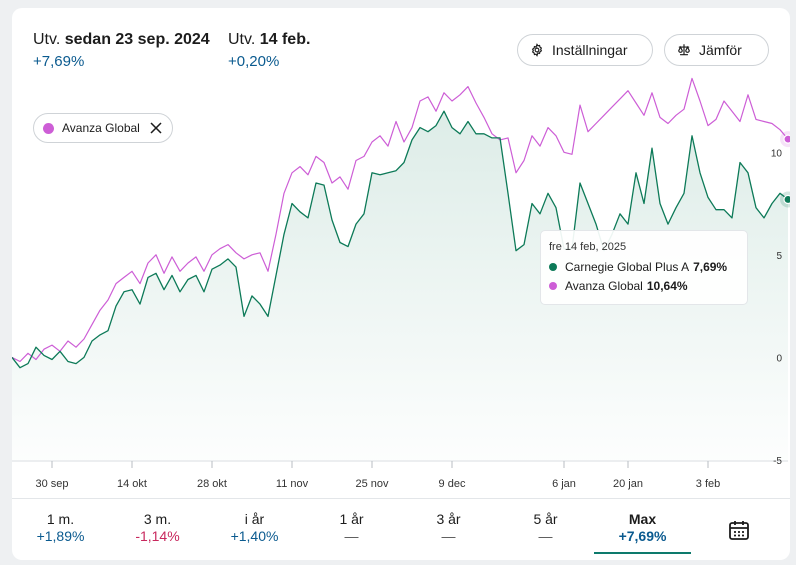 The height and width of the screenshot is (565, 796). What do you see at coordinates (121, 51) in the screenshot?
I see `development-since-start: Utv. sedan 23 sep. 2024 +7,69%` at bounding box center [121, 51].